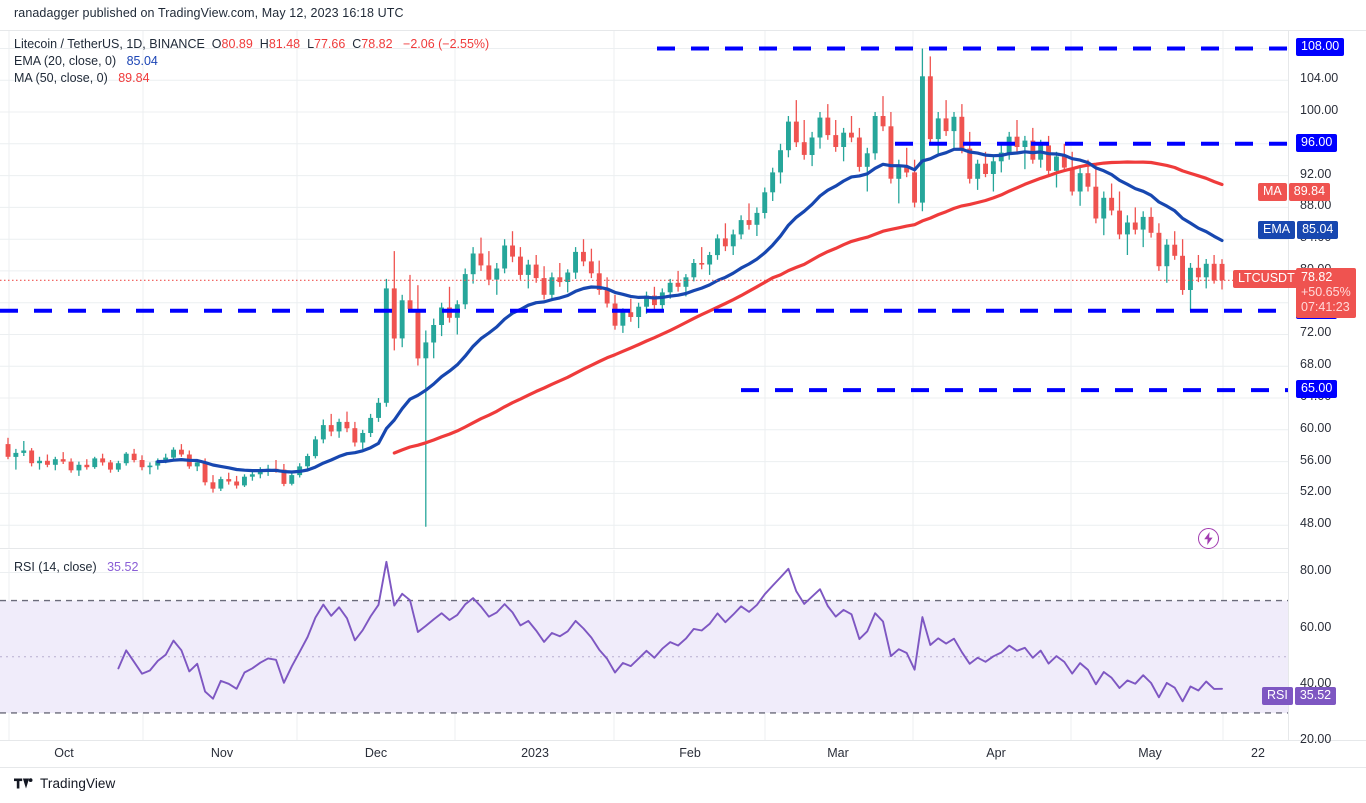  Describe the element at coordinates (55, 567) in the screenshot. I see `rsi-label: RSI (14, close)` at that location.